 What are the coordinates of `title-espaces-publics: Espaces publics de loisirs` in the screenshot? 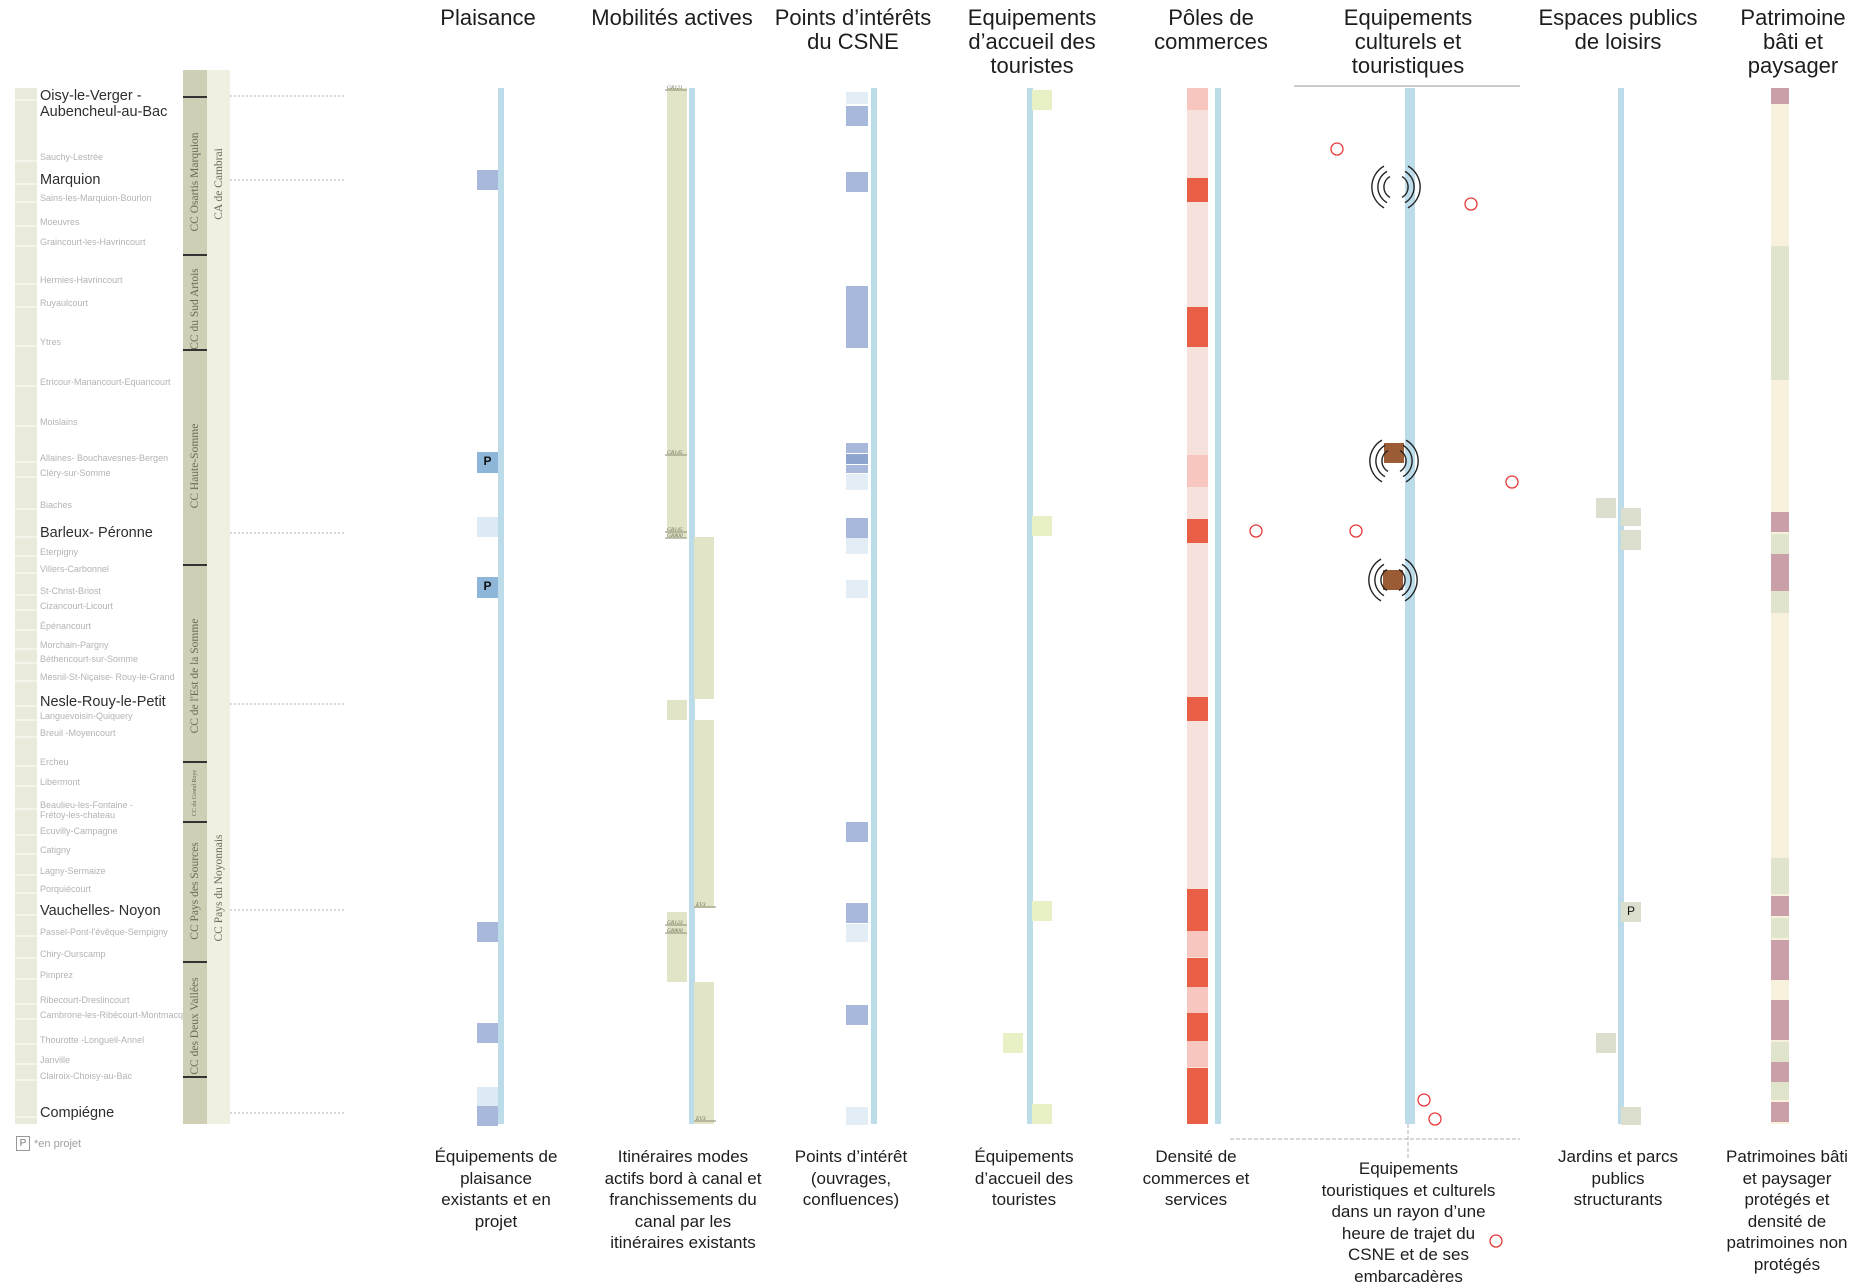 It's located at (1618, 29).